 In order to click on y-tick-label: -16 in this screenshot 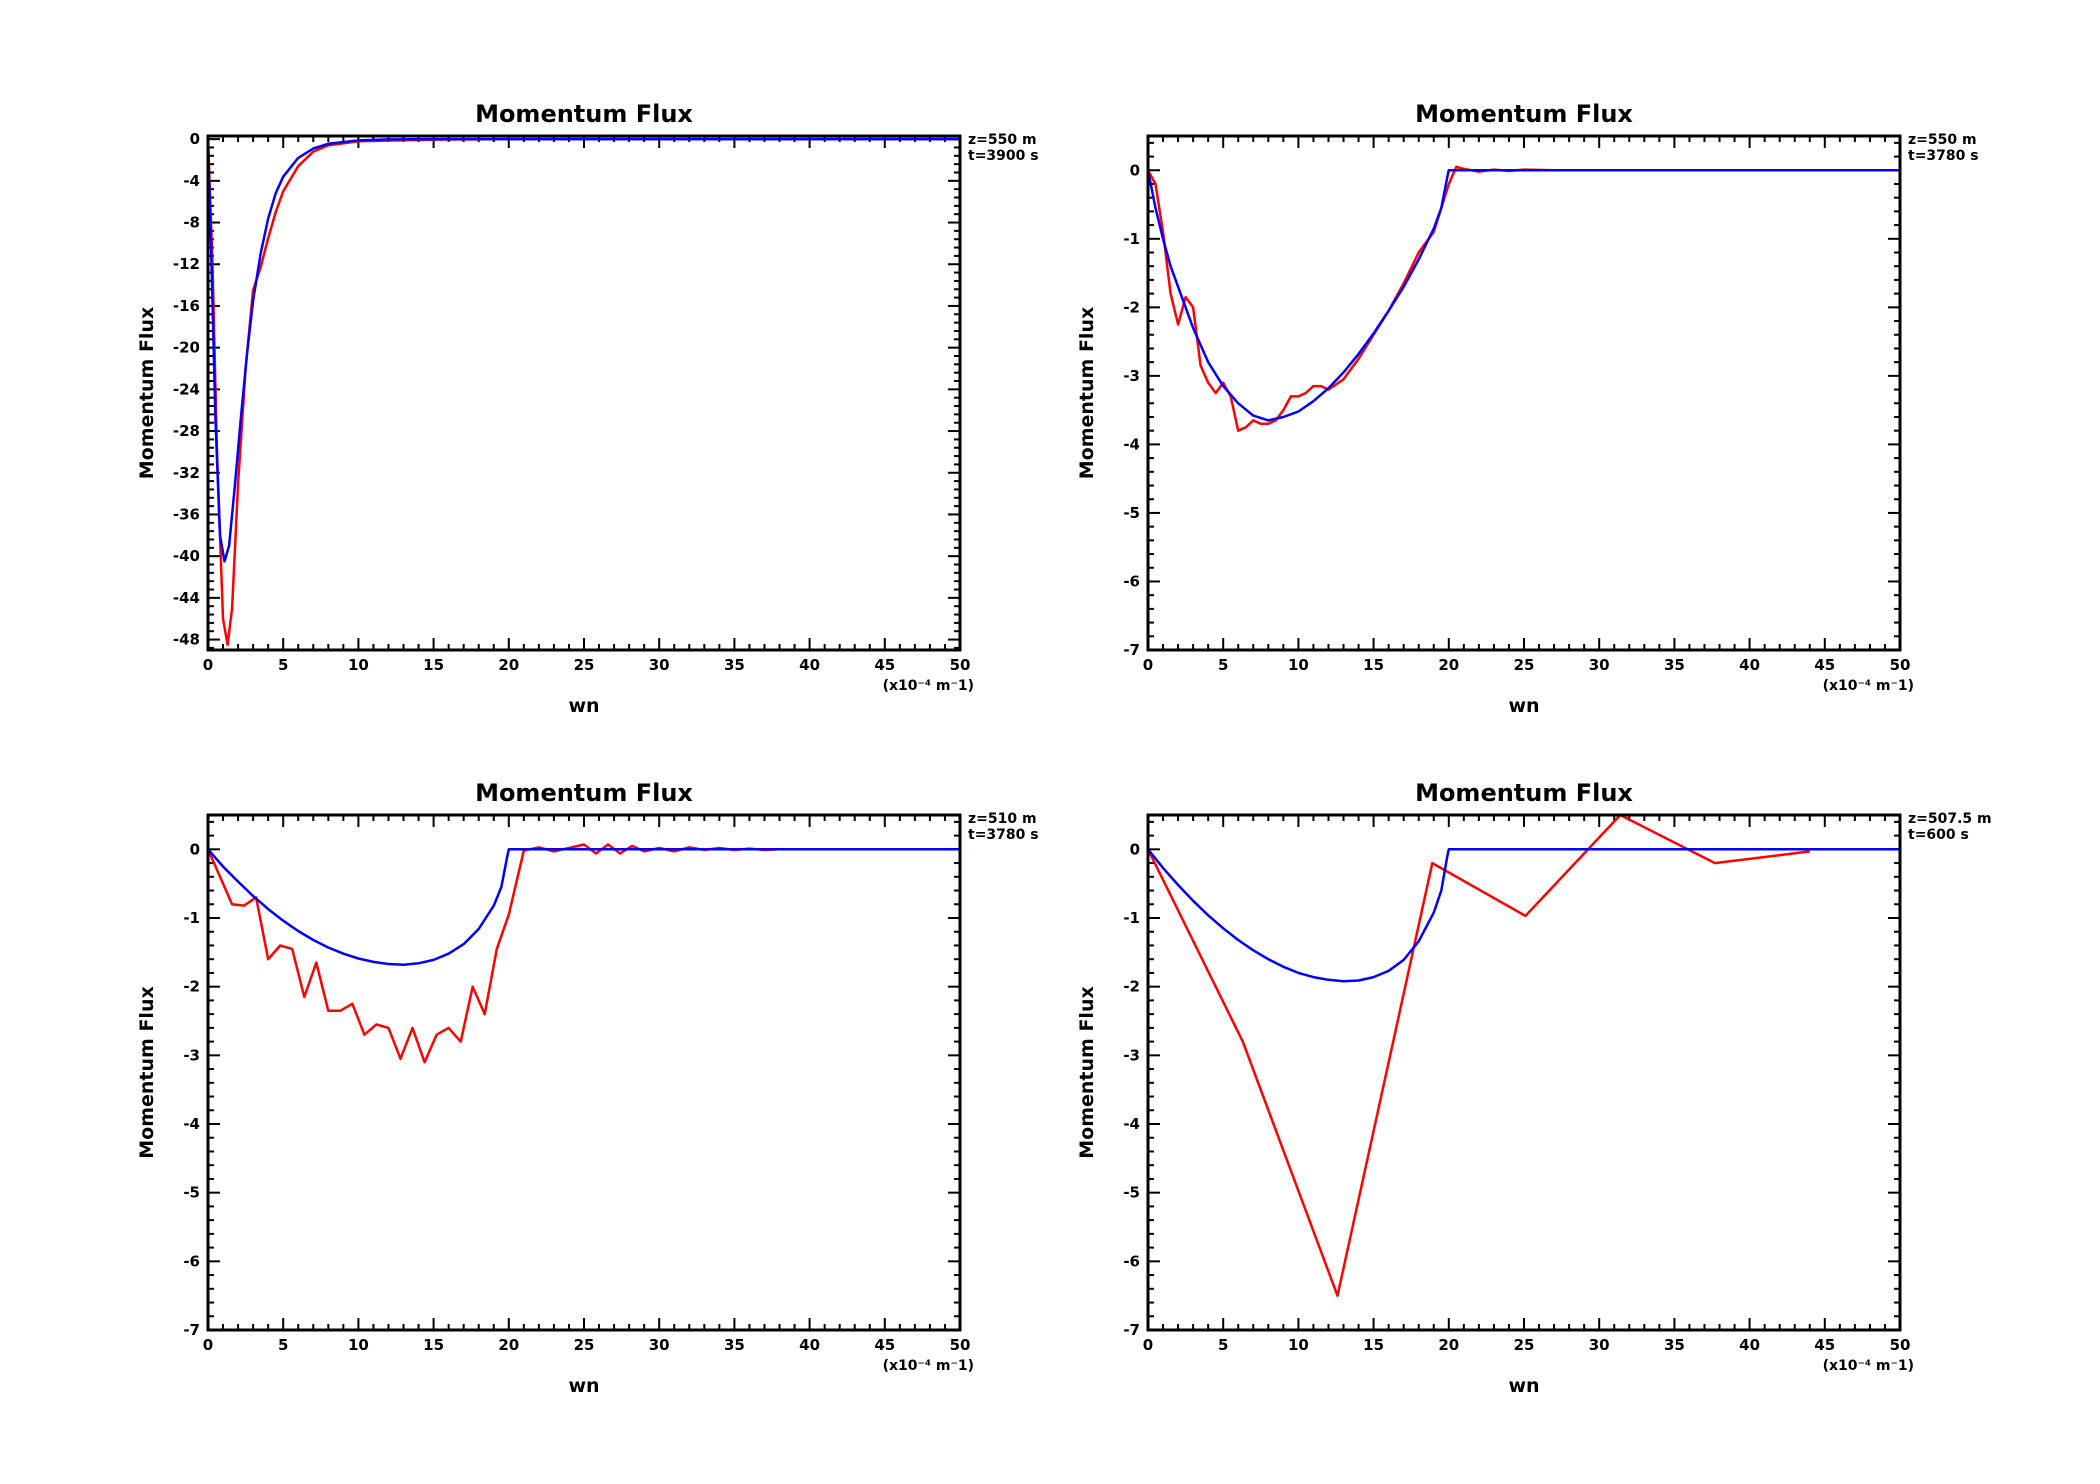, I will do `click(186, 306)`.